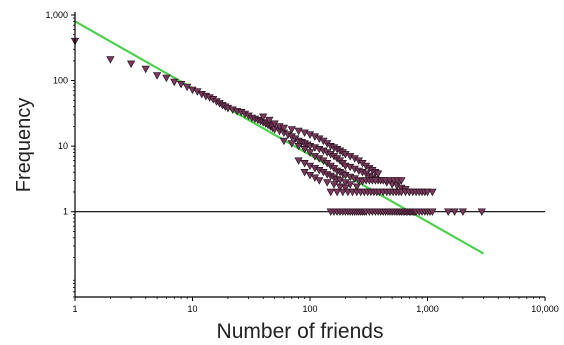 The width and height of the screenshot is (564, 345). I want to click on x-tick-label: 10,000, so click(545, 309).